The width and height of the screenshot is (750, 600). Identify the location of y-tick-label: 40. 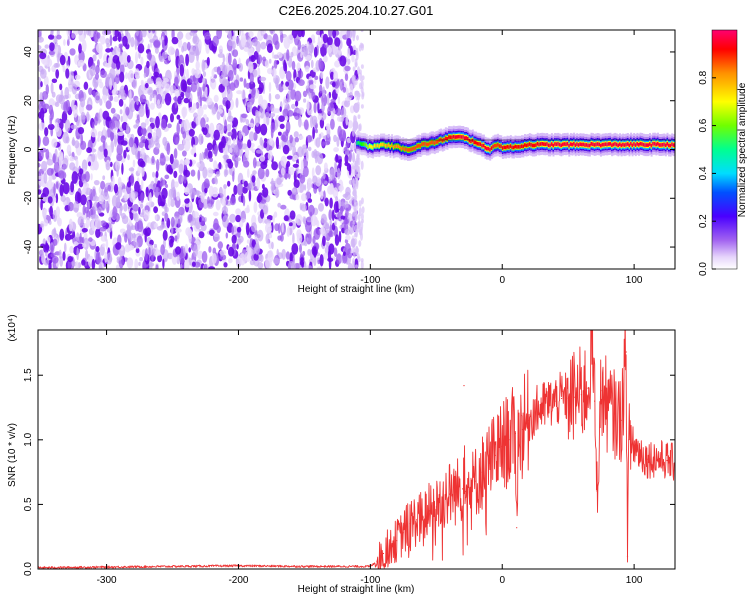
(28, 52).